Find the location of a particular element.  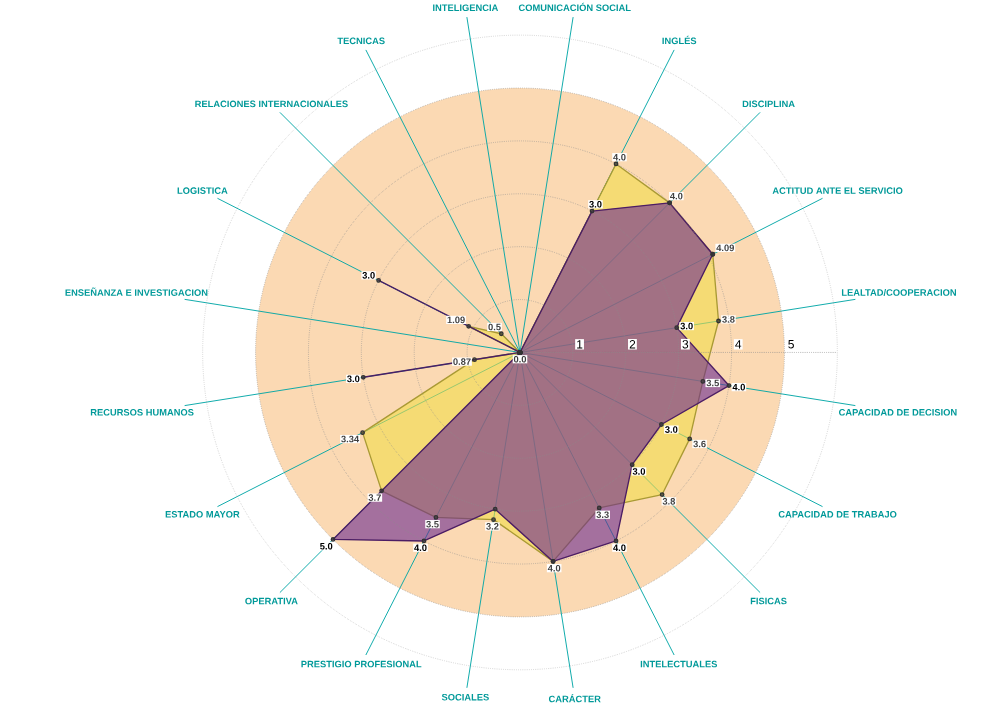

data-label: 3.7 is located at coordinates (374, 497).